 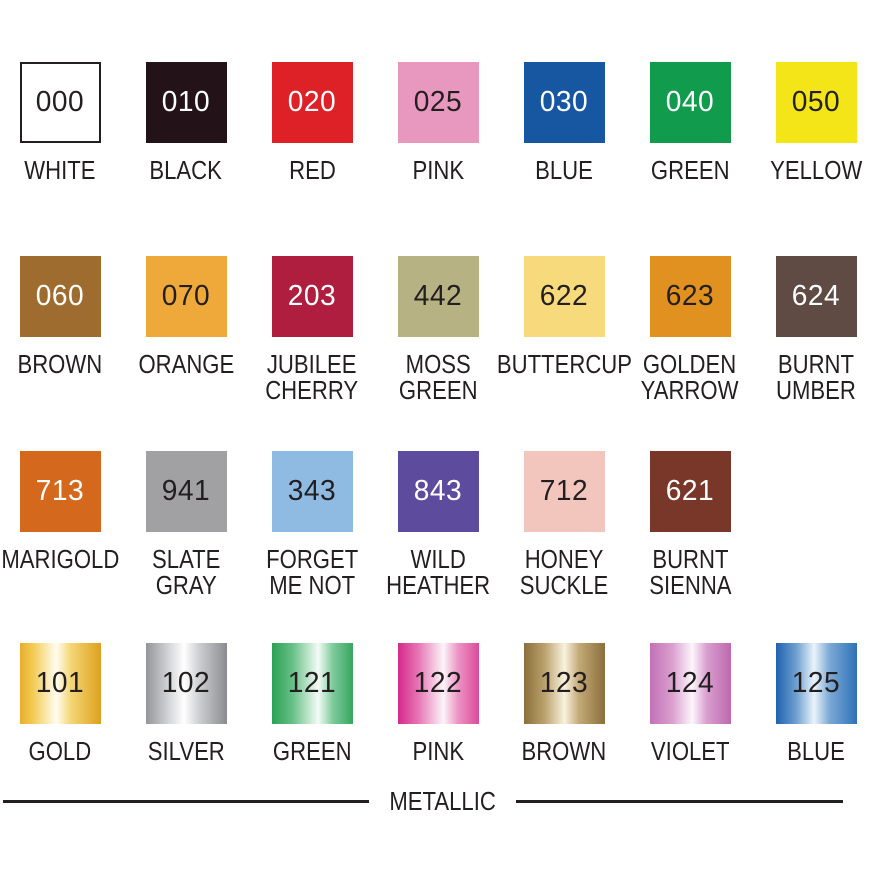 What do you see at coordinates (564, 296) in the screenshot?
I see `swatch-622-buttercup: 622` at bounding box center [564, 296].